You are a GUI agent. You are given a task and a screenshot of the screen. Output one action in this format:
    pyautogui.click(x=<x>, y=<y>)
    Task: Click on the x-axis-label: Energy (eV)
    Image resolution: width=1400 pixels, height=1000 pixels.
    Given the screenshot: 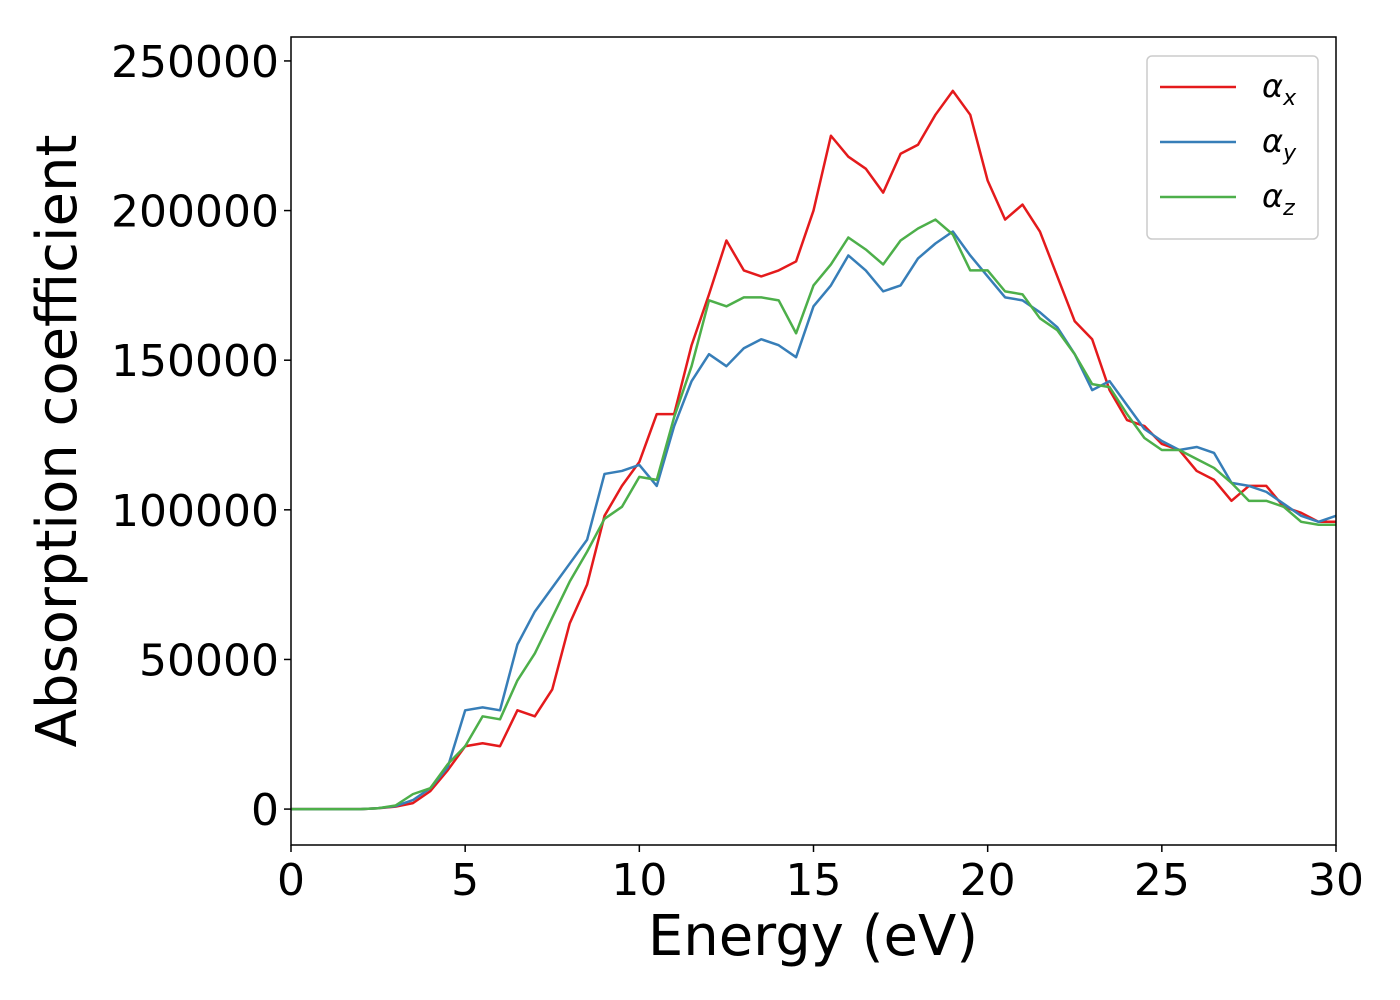 What is the action you would take?
    pyautogui.click(x=813, y=936)
    